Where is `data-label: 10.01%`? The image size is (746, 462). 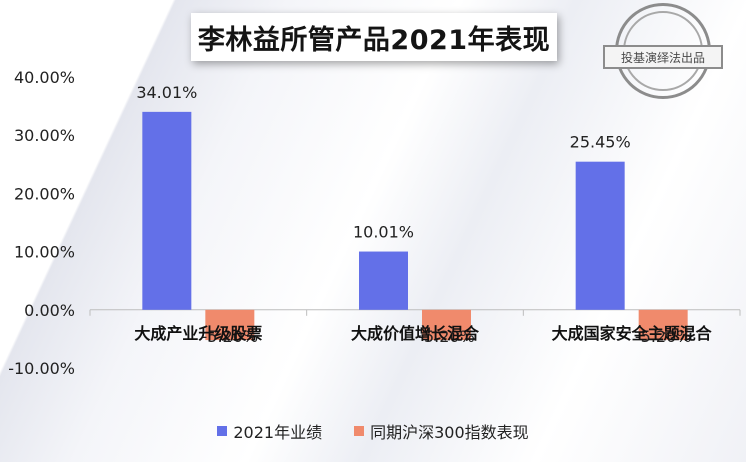
data-label: 10.01% is located at coordinates (383, 232).